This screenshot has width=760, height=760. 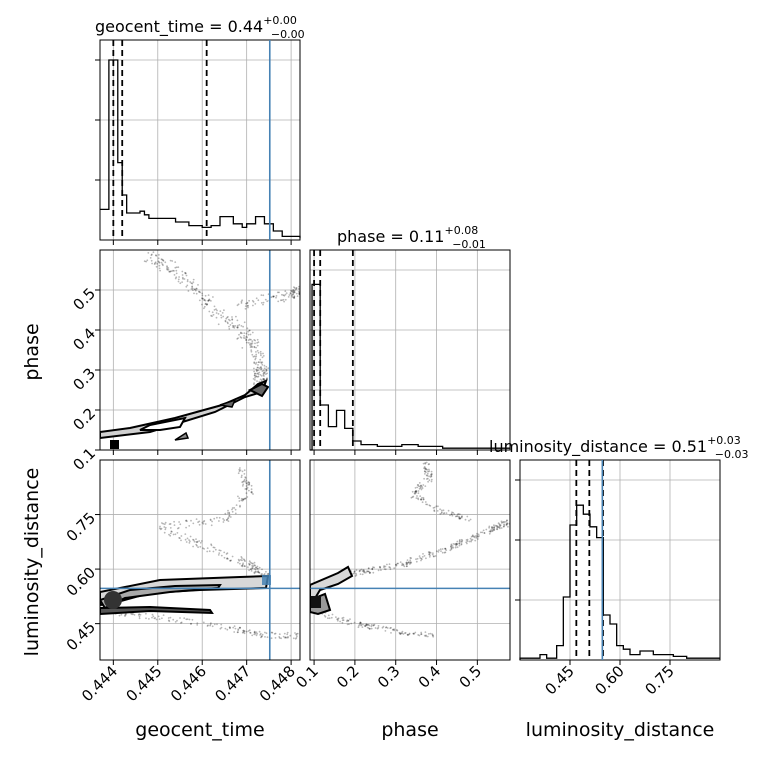 I want to click on quantile-lines, so click(x=160, y=140).